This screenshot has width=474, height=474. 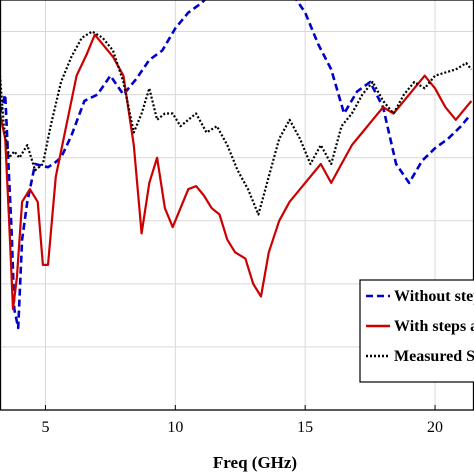 I want to click on x-tick-label-2: 15, so click(x=305, y=427).